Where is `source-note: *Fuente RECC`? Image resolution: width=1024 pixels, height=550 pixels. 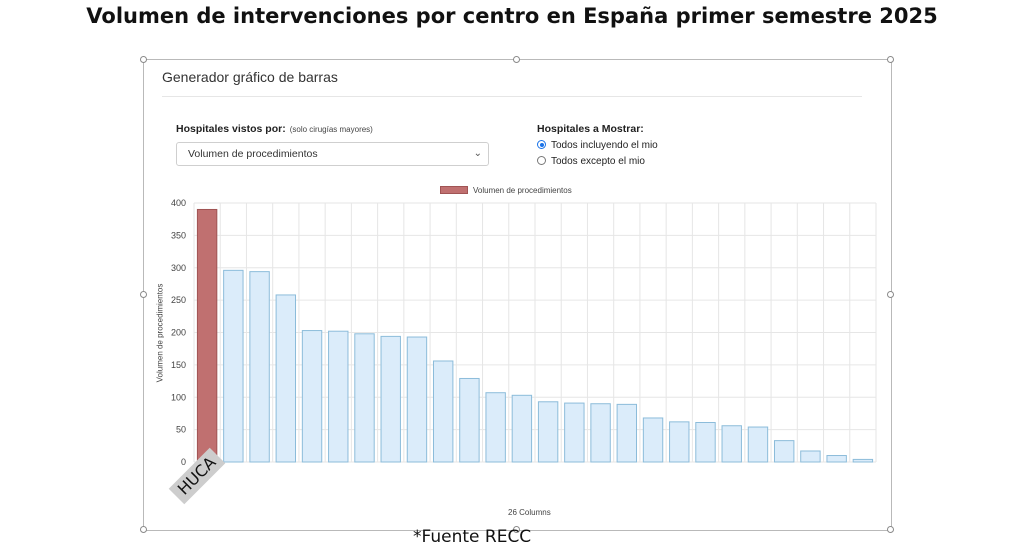
source-note: *Fuente RECC is located at coordinates (472, 537).